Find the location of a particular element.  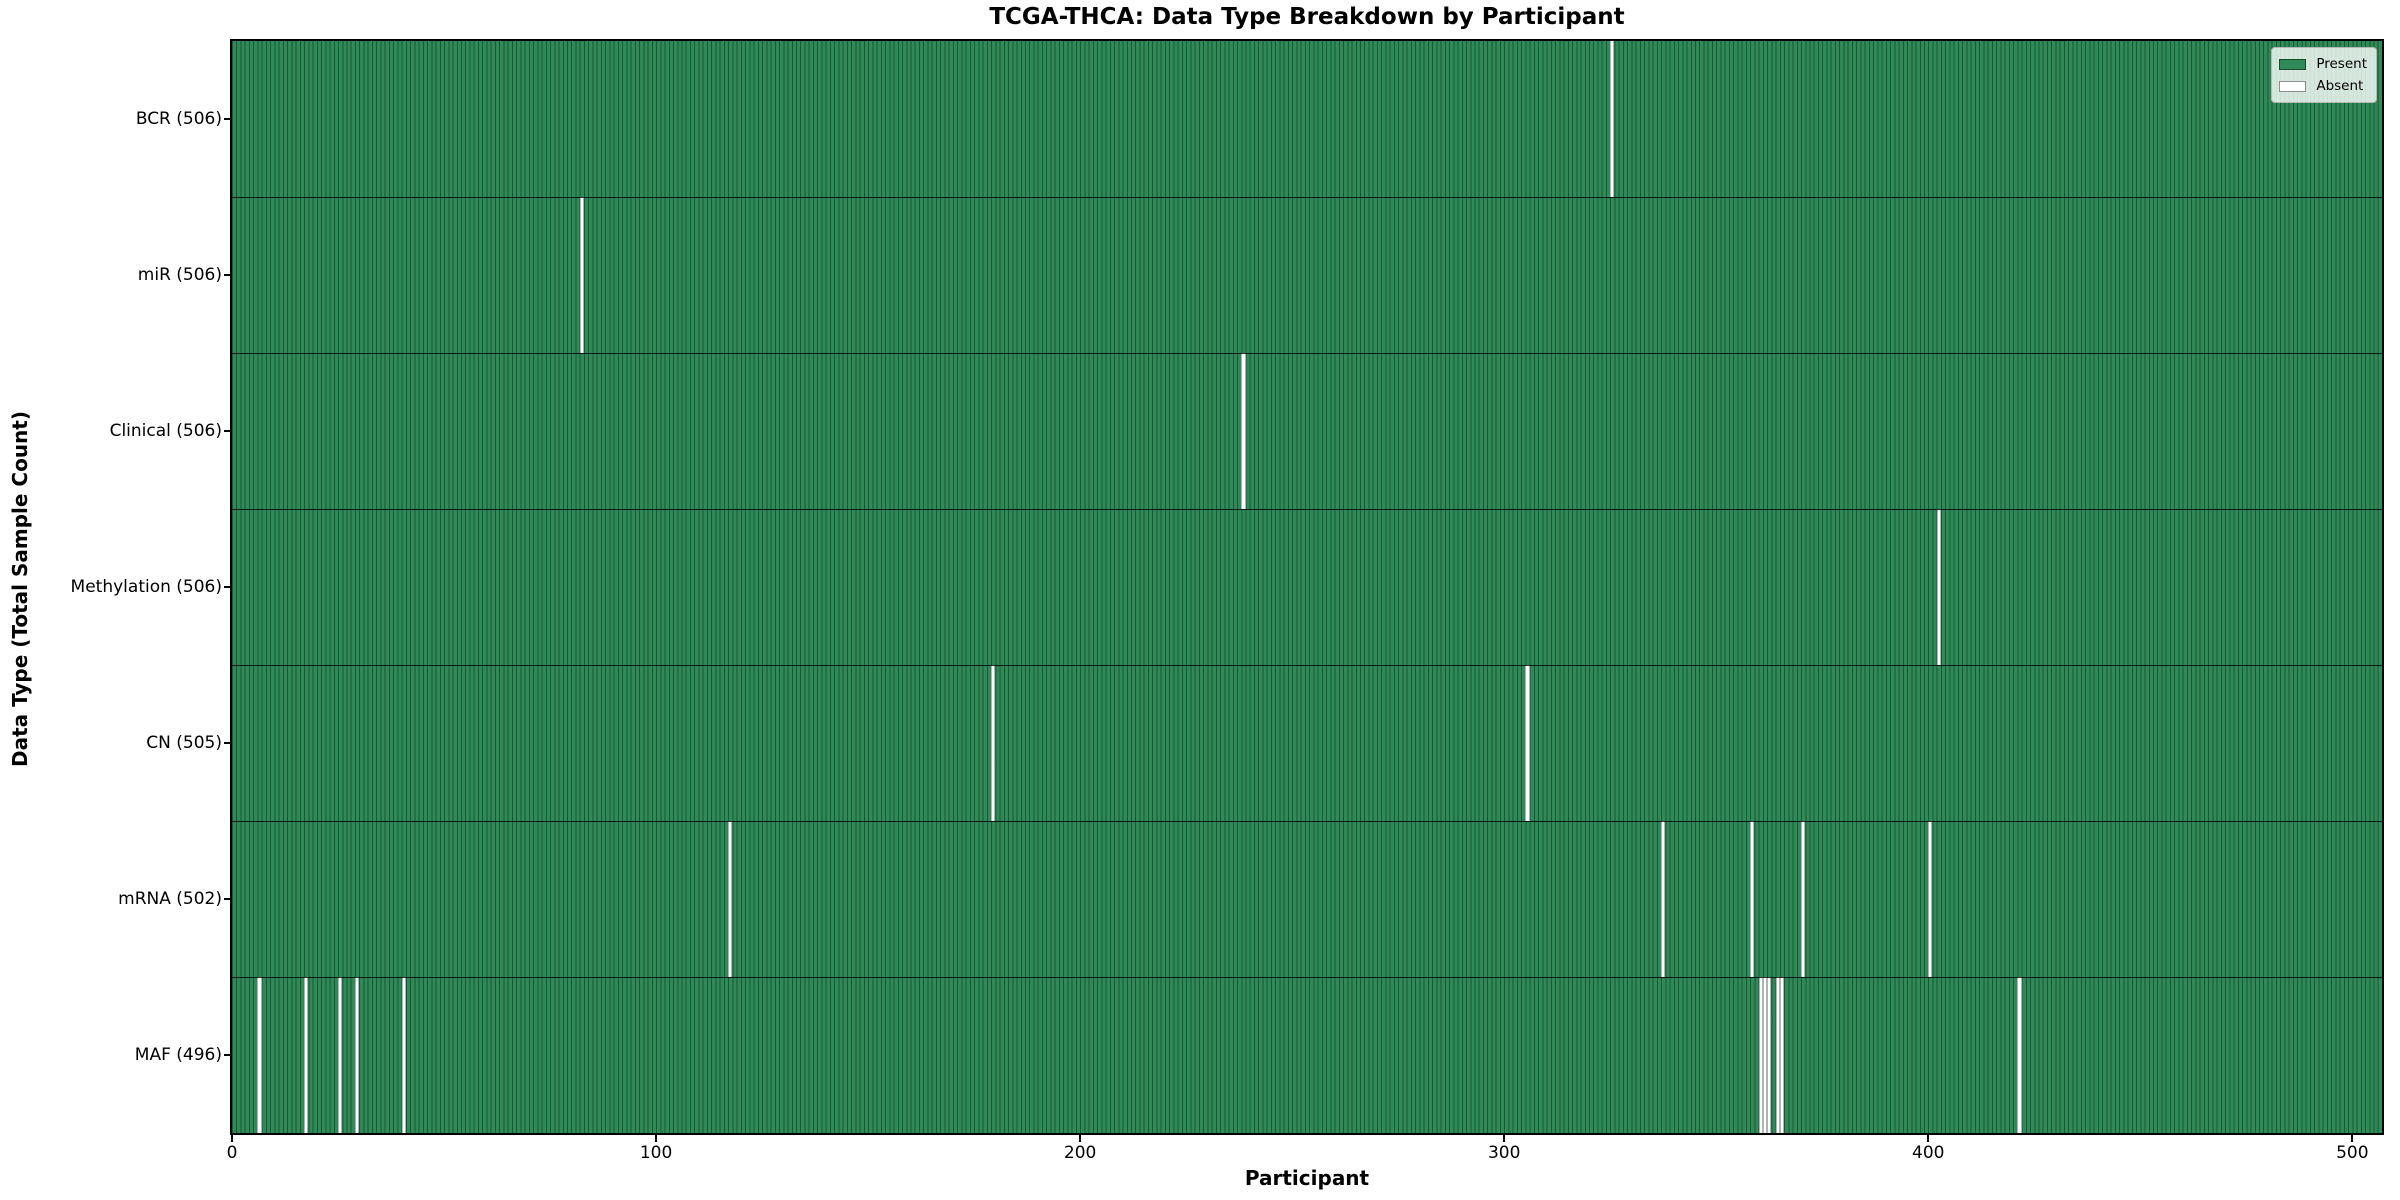

legend-item-present: Present is located at coordinates (2323, 64).